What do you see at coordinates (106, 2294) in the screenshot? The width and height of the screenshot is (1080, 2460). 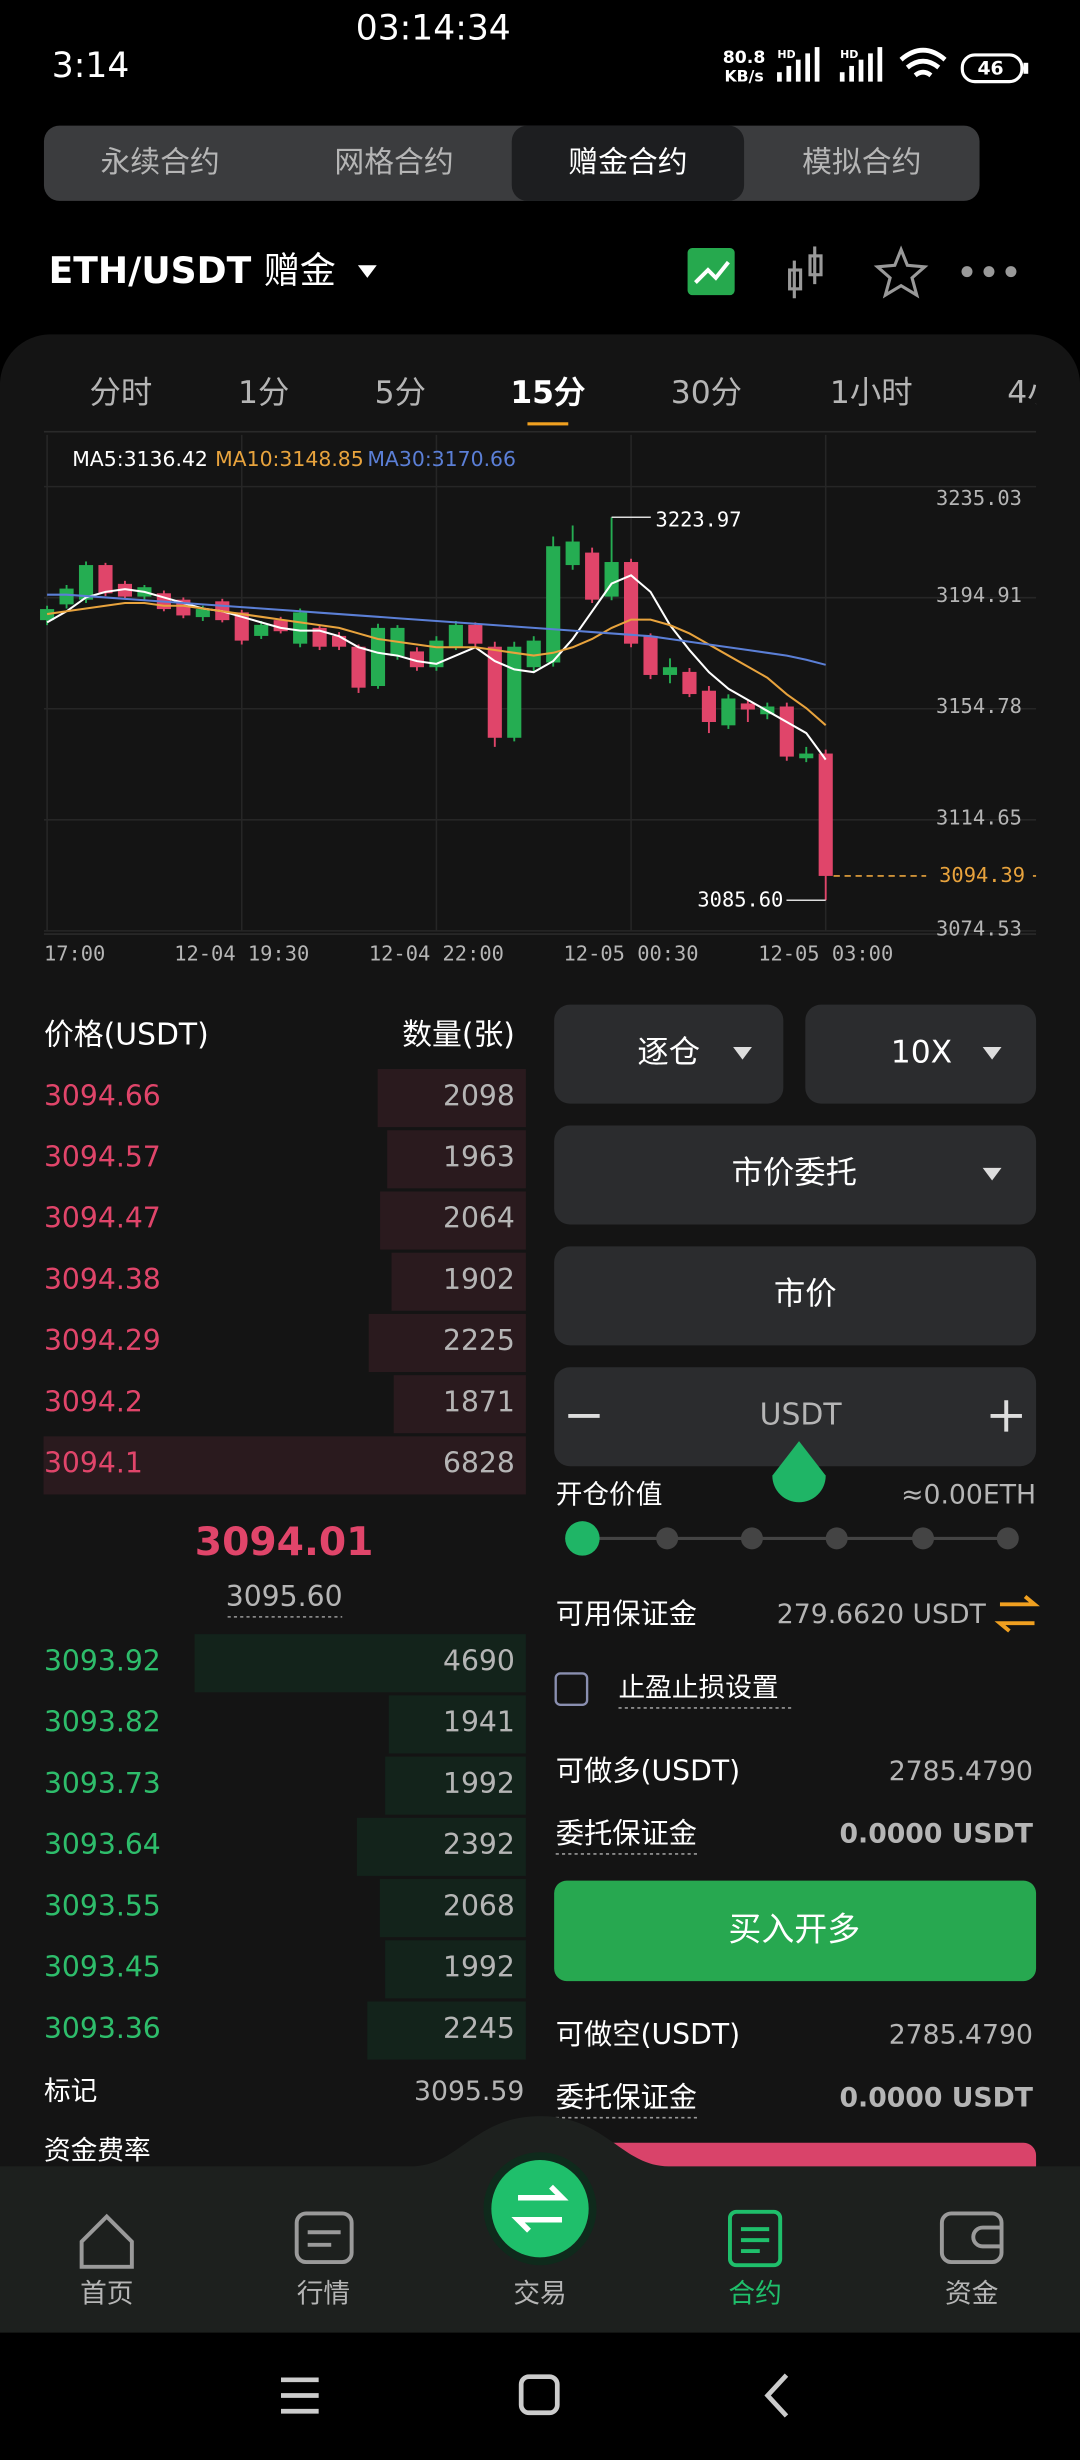 I see `nav-item: 首页` at bounding box center [106, 2294].